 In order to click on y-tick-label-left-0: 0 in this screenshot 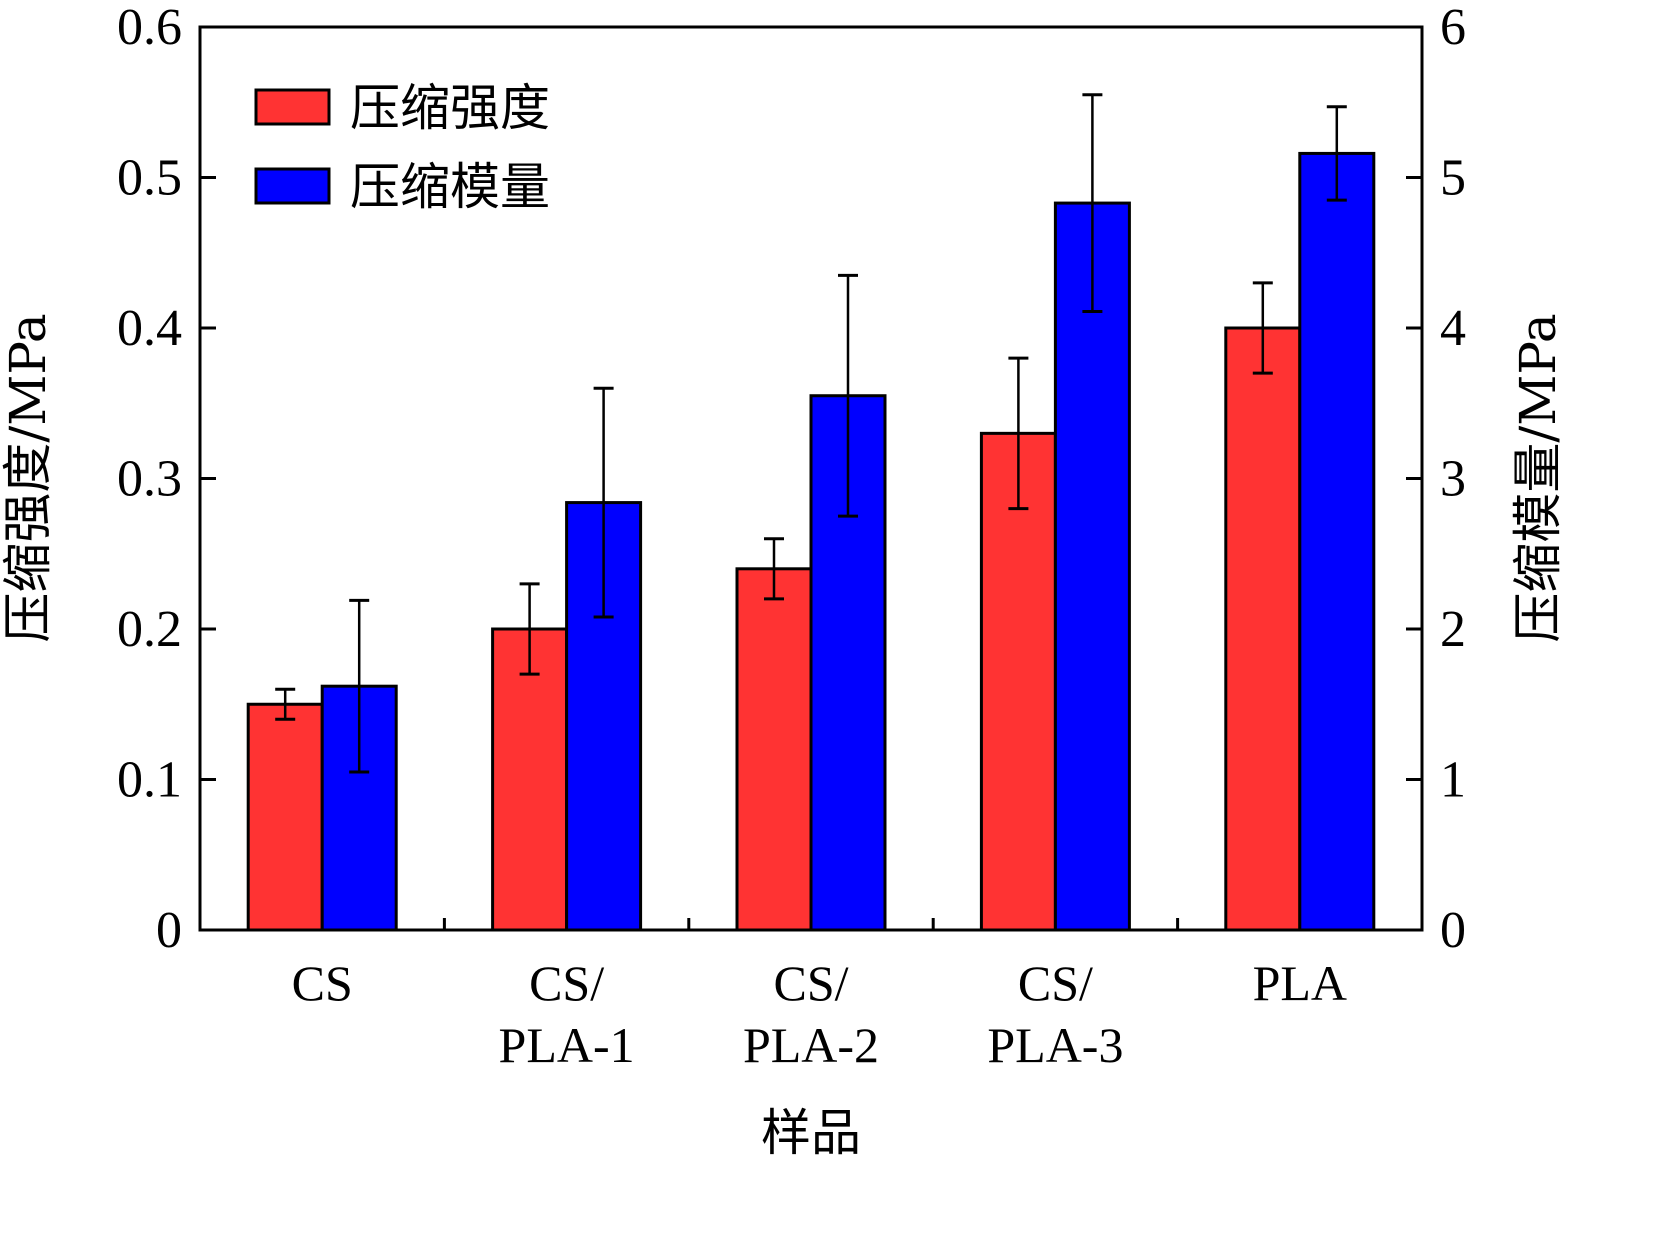, I will do `click(169, 930)`.